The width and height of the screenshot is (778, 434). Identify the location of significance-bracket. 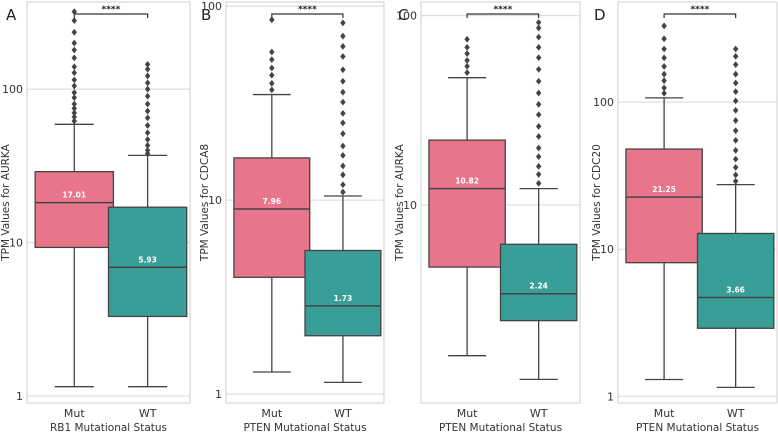
(307, 15).